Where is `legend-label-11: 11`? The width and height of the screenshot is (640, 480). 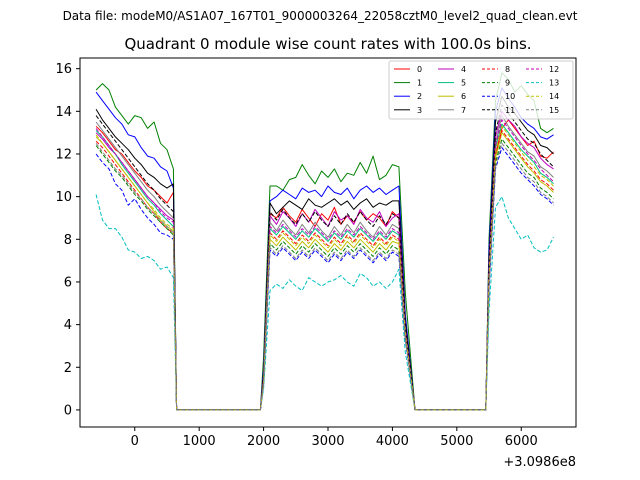
legend-label-11: 11 is located at coordinates (510, 110).